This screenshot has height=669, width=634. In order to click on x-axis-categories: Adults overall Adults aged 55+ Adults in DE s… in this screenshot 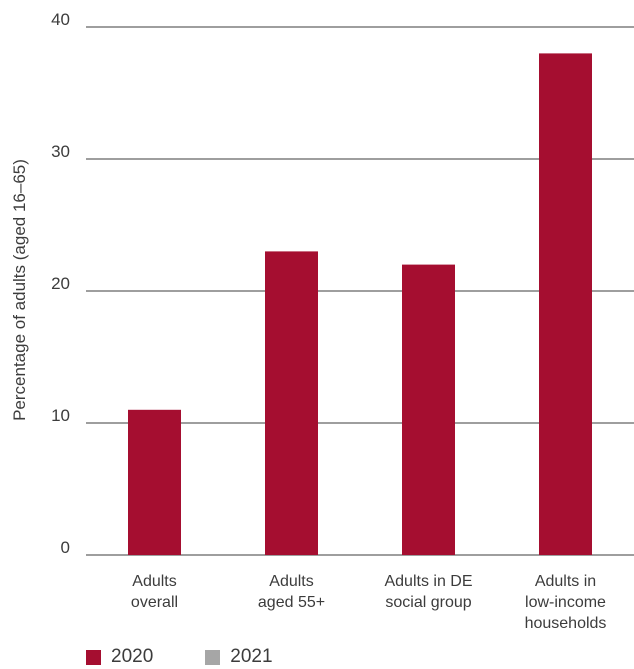, I will do `click(368, 602)`.